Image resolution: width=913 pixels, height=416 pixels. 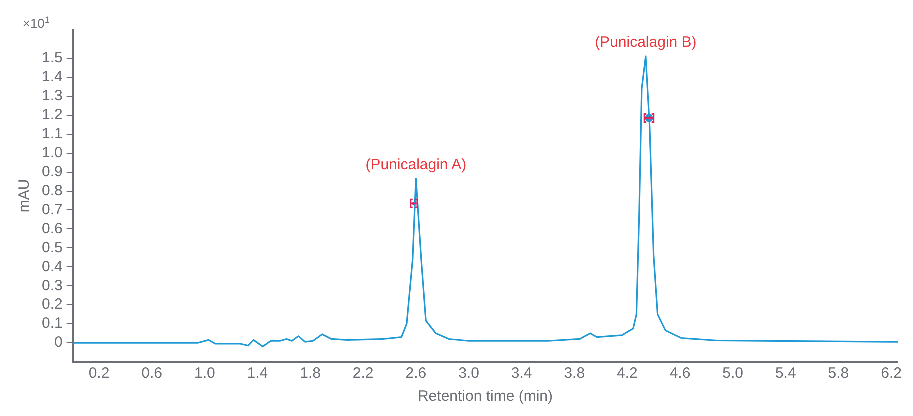 What do you see at coordinates (152, 373) in the screenshot?
I see `x-tick-label: 0.6` at bounding box center [152, 373].